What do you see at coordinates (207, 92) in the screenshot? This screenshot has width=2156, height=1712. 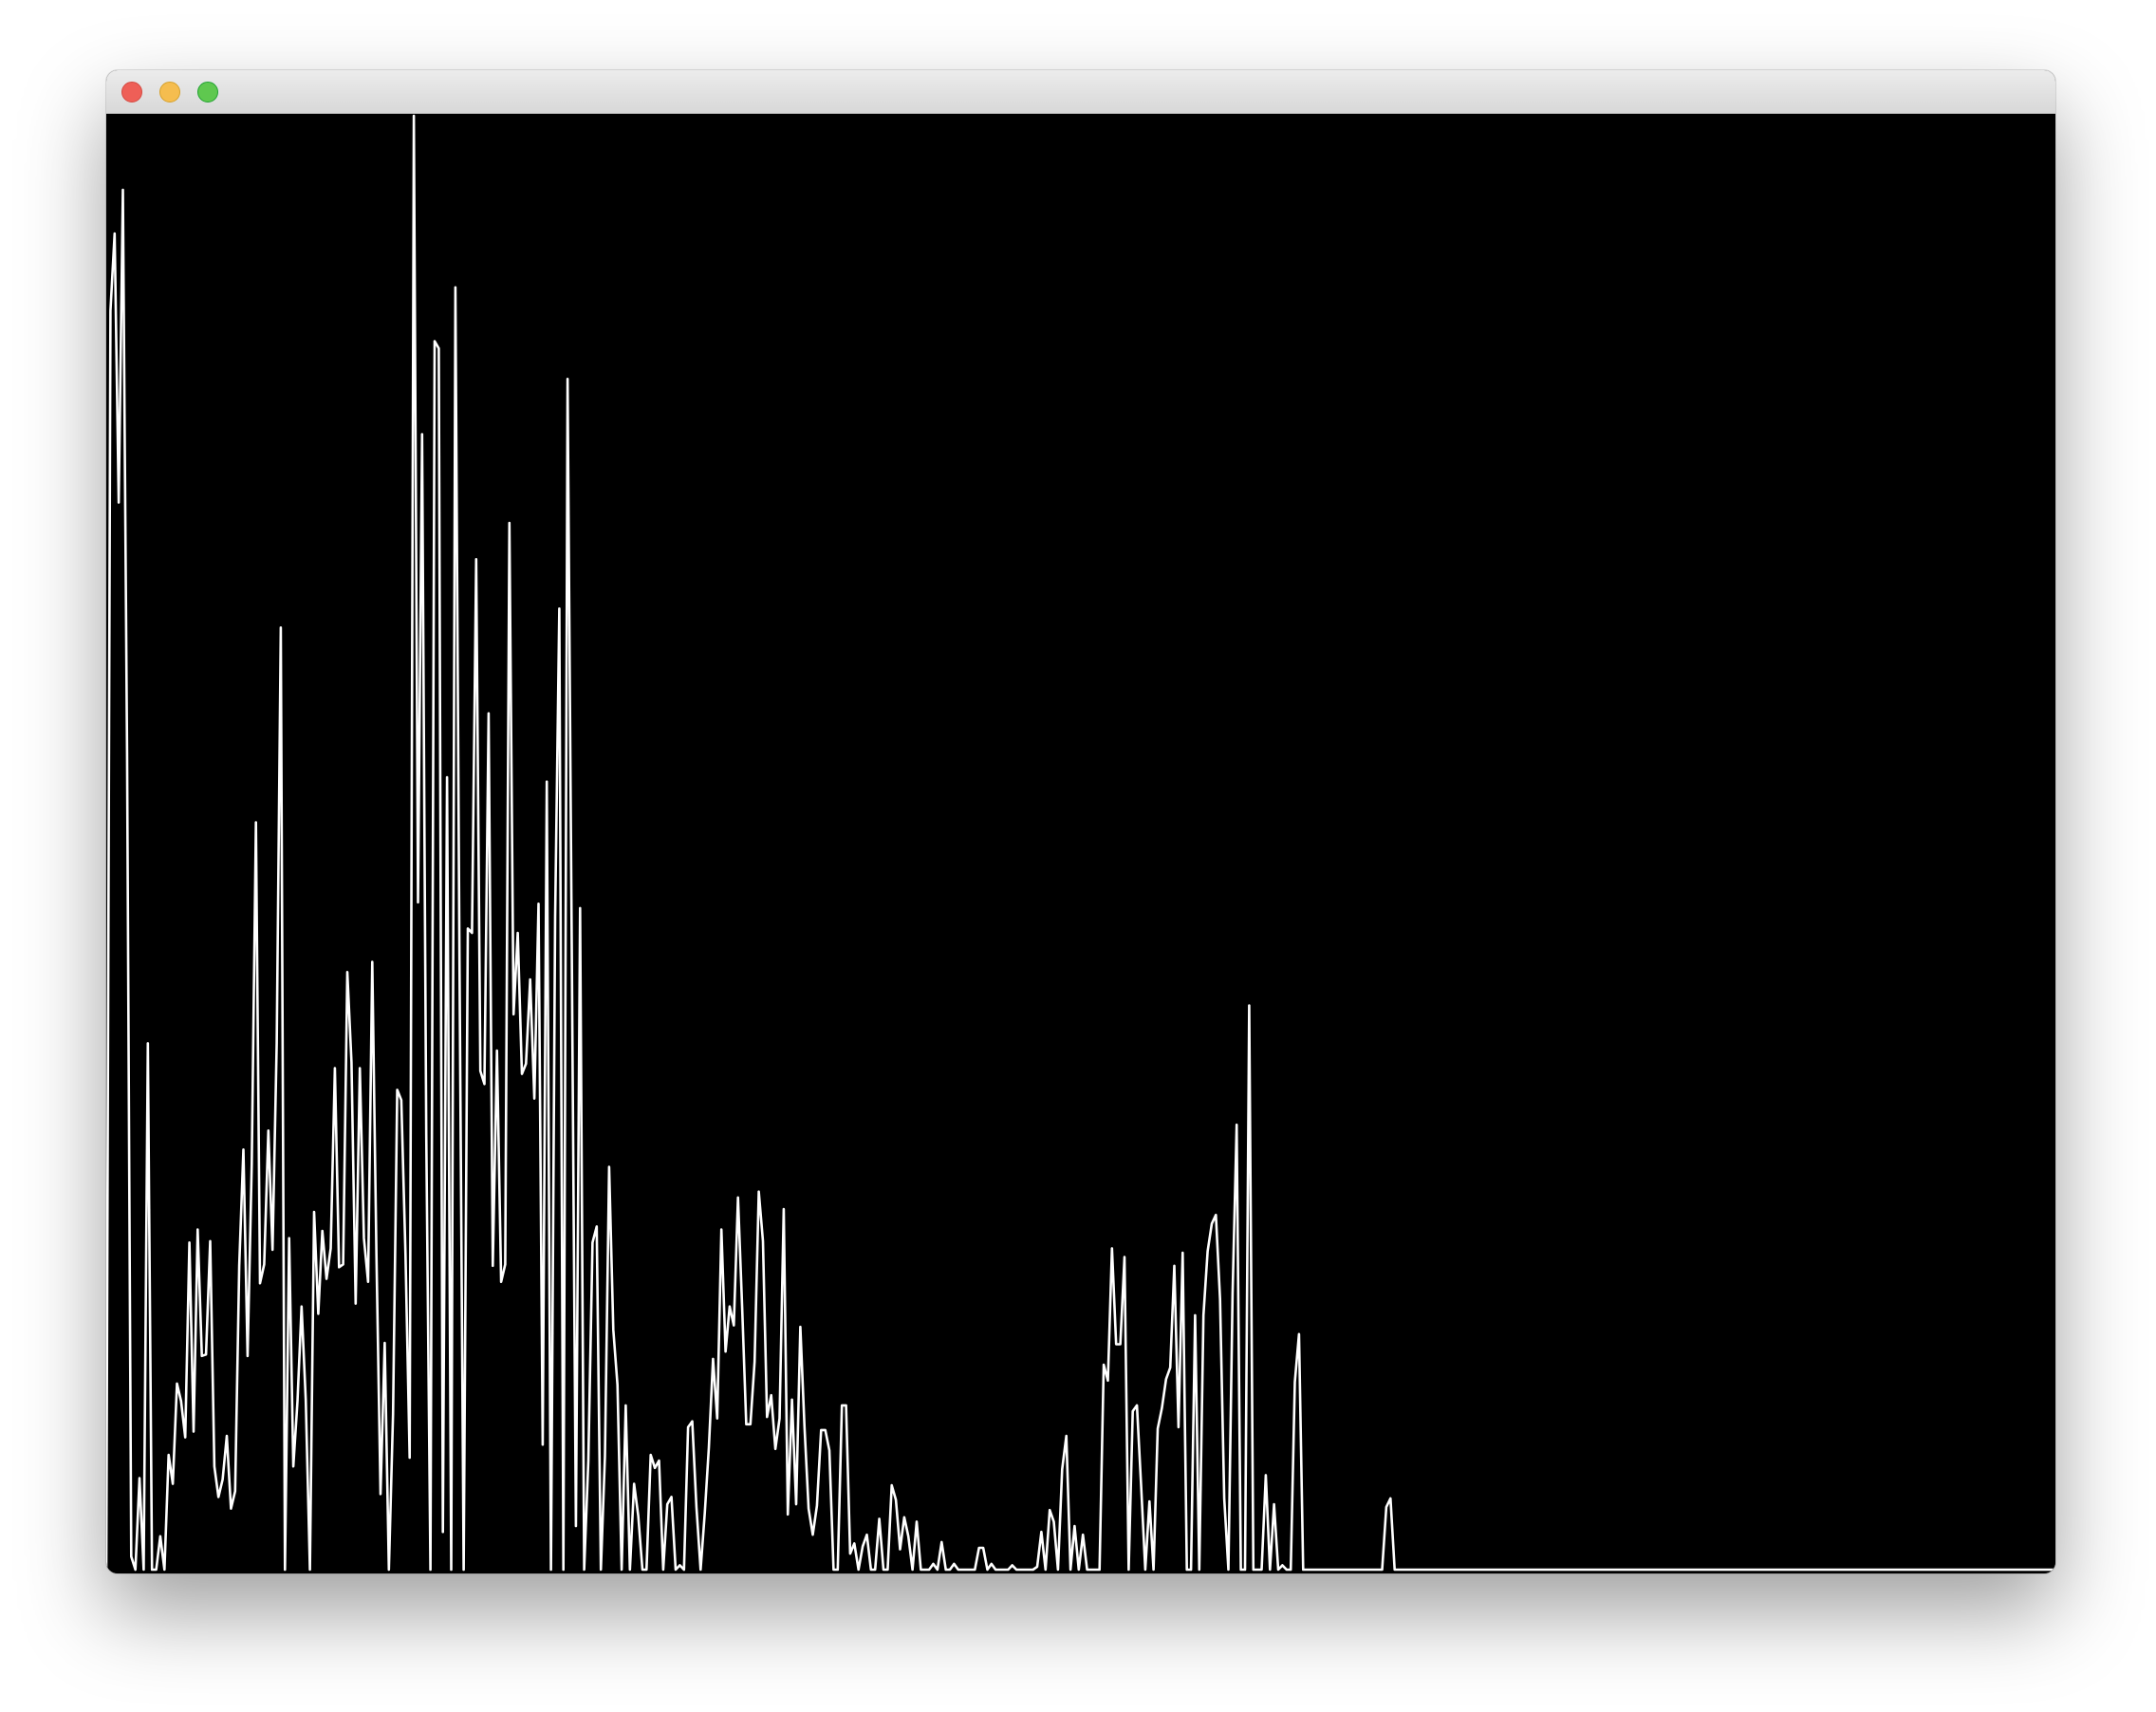 I see `maximize-window-button` at bounding box center [207, 92].